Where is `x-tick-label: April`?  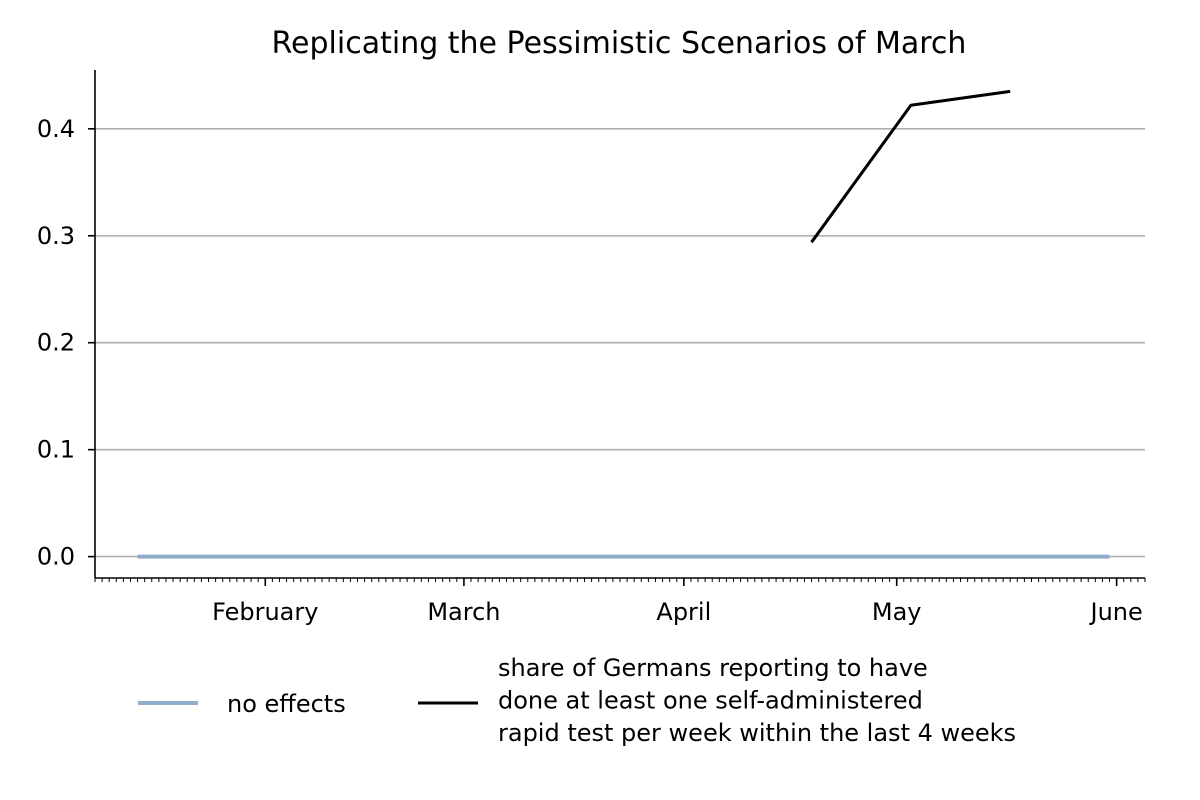 x-tick-label: April is located at coordinates (683, 612).